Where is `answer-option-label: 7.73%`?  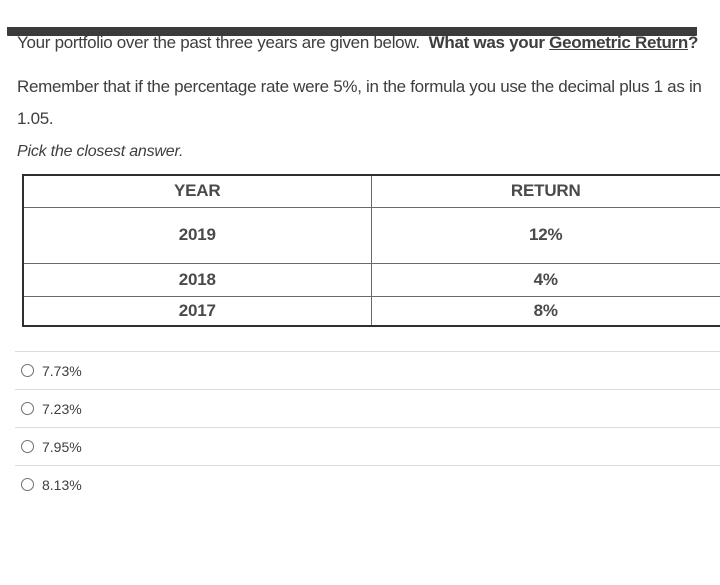 answer-option-label: 7.73% is located at coordinates (62, 370).